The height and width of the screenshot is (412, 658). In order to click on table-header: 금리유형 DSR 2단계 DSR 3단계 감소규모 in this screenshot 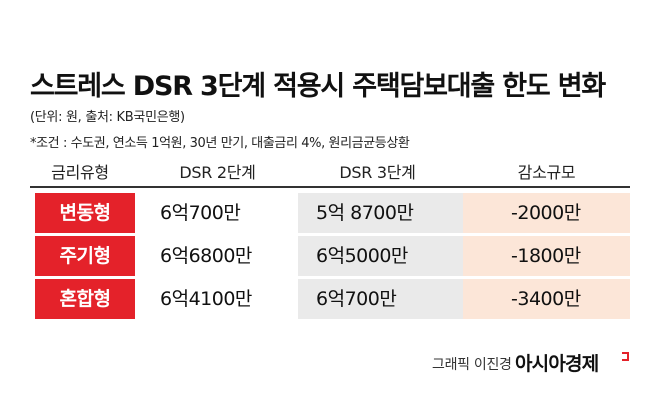, I will do `click(330, 174)`.